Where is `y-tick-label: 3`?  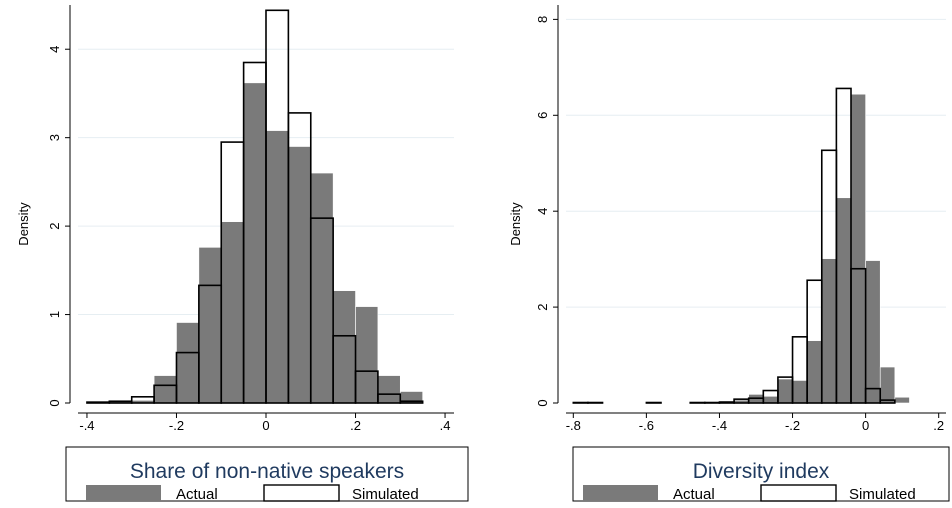 y-tick-label: 3 is located at coordinates (54, 137).